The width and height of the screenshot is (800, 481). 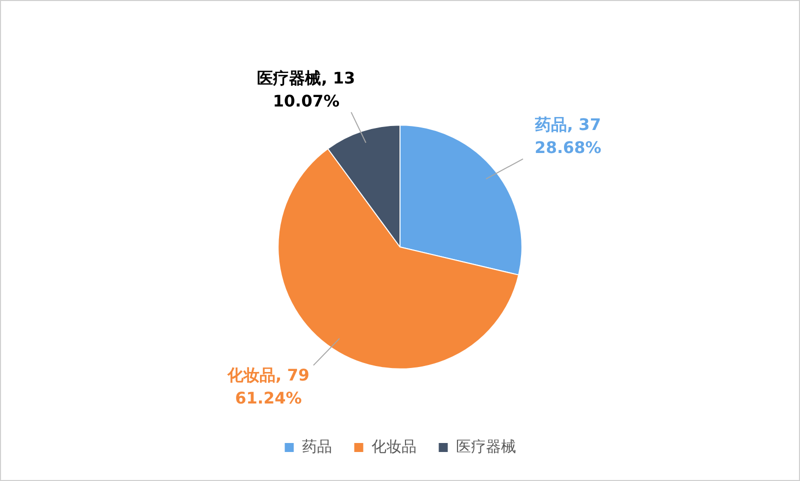 What do you see at coordinates (393, 446) in the screenshot?
I see `legend-label: 化妆品` at bounding box center [393, 446].